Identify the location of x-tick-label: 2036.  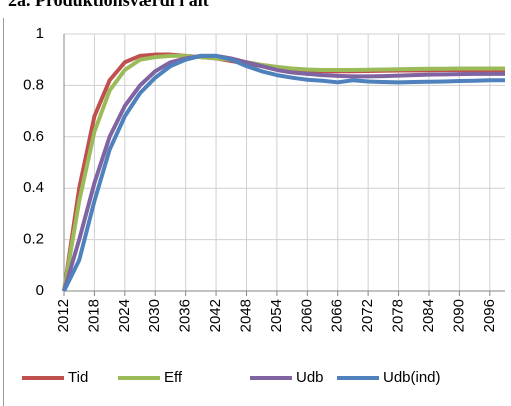
(185, 315).